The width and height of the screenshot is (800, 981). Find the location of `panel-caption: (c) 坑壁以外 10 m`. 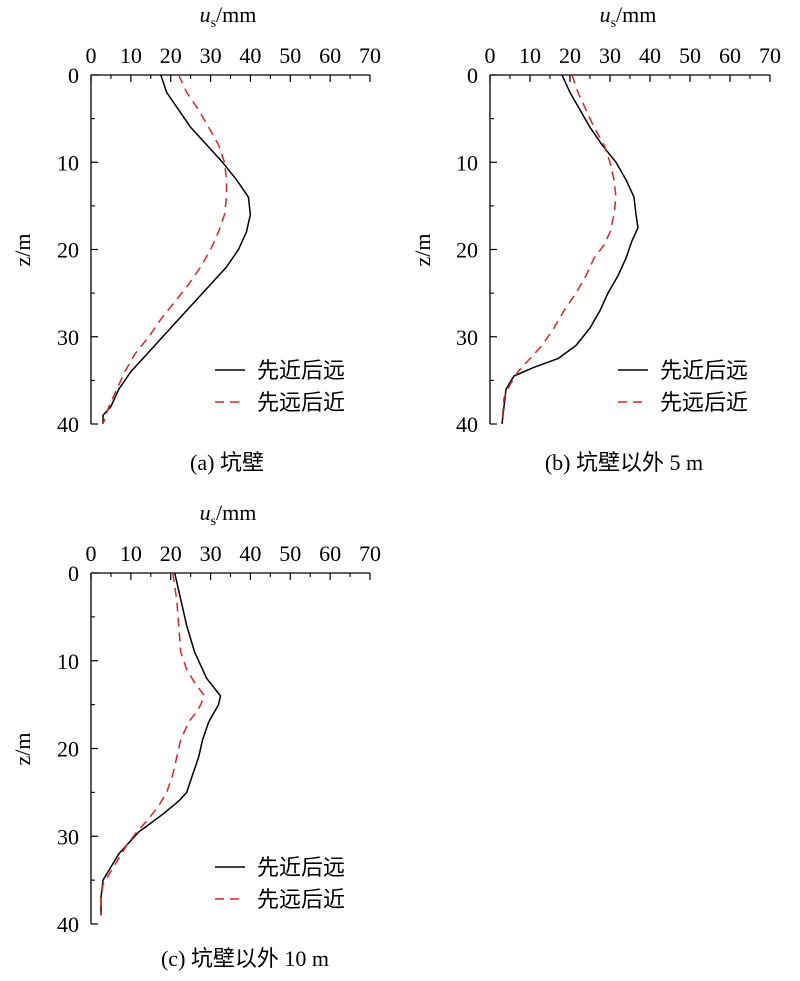

panel-caption: (c) 坑壁以外 10 m is located at coordinates (245, 958).